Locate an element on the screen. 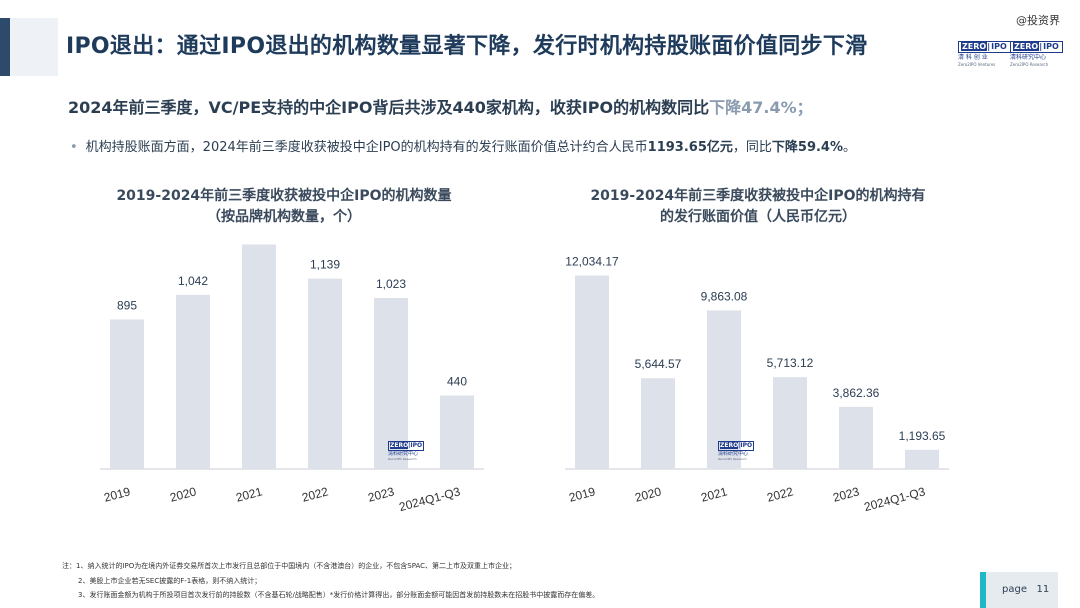 The width and height of the screenshot is (1080, 608). chart2-tick-label: 2019 is located at coordinates (582, 494).